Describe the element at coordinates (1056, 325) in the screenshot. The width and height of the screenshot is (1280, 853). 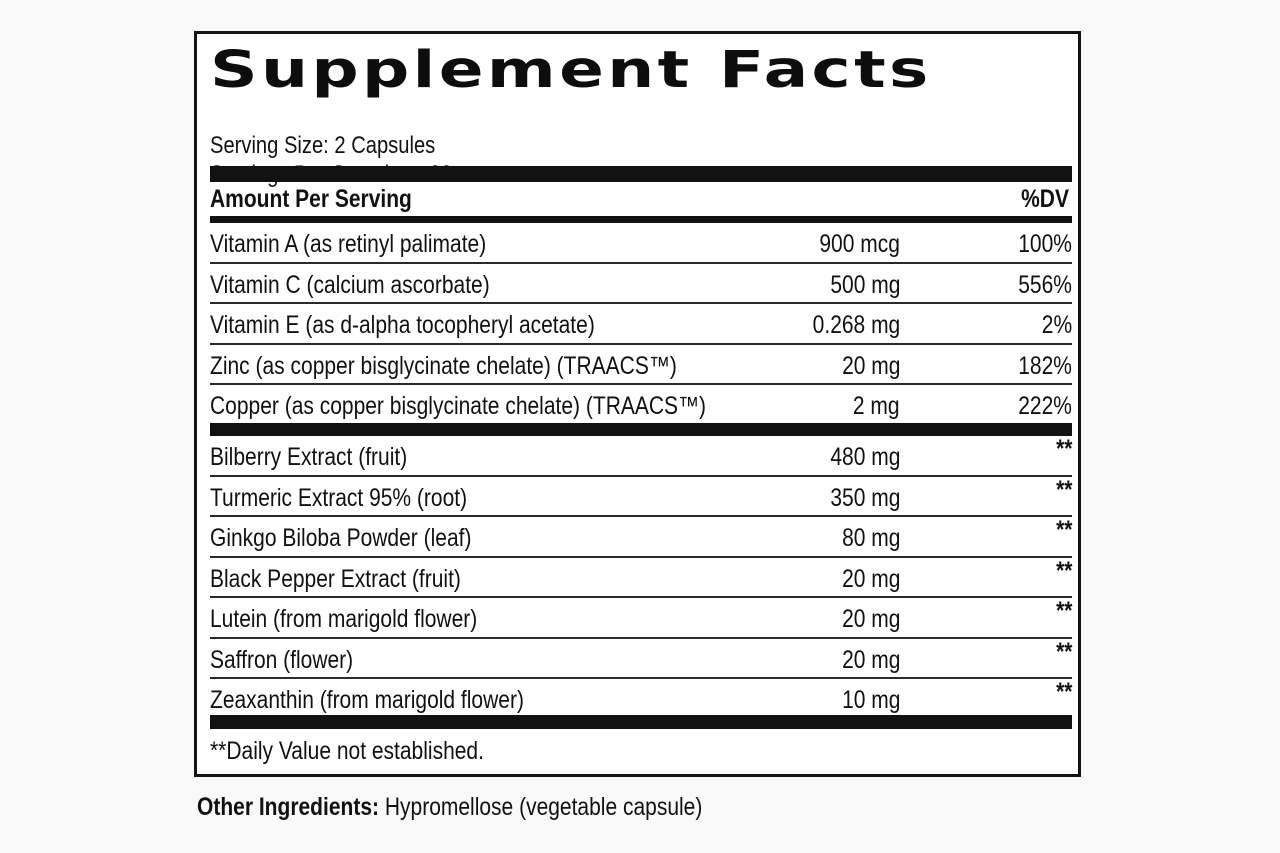
I see `nutrient-dv: 2%` at that location.